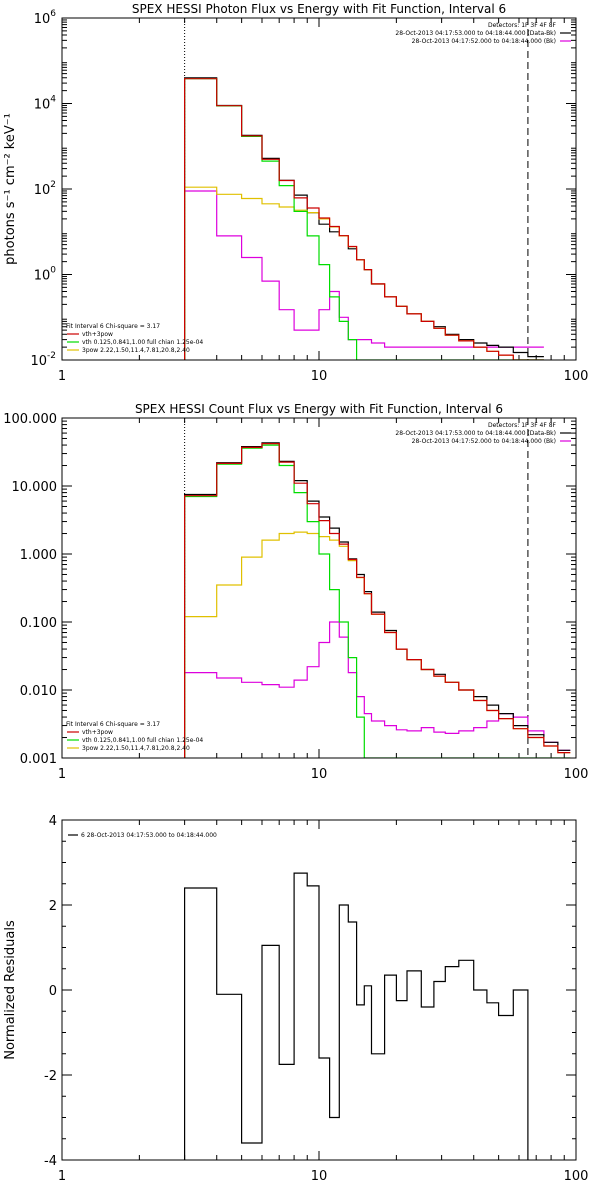 Image resolution: width=600 pixels, height=1200 pixels. I want to click on y-tick-label: 0.001, so click(38, 759).